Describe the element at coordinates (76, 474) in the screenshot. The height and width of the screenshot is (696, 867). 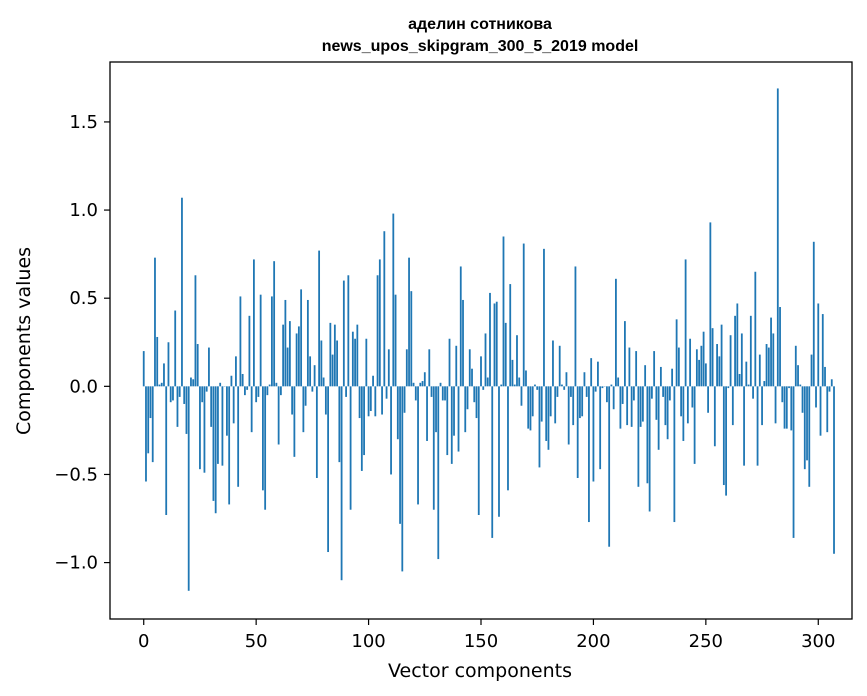
I see `y-tick-label: −0.5` at that location.